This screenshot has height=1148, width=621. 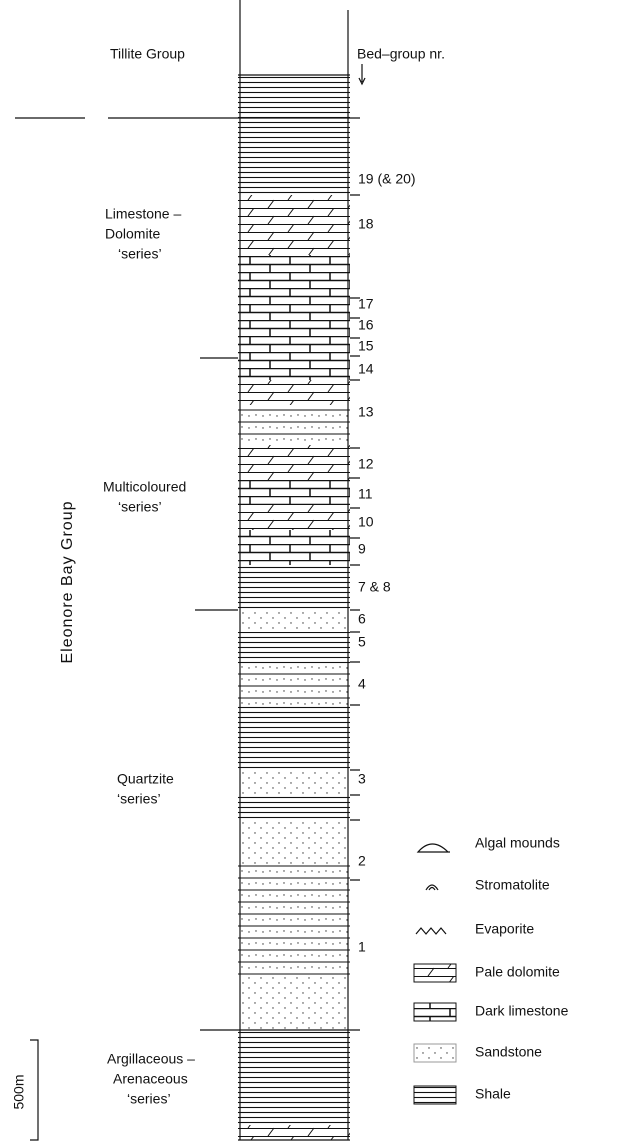 I want to click on bed-number: 10, so click(x=366, y=522).